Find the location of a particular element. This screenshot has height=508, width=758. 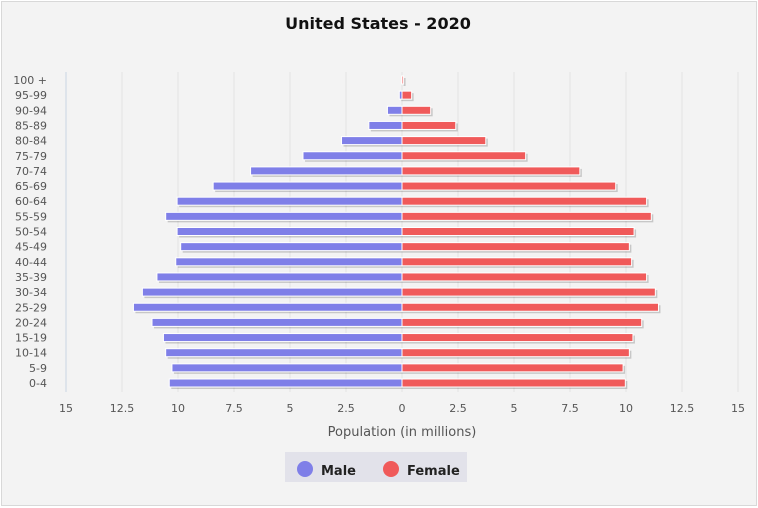

y-tick-label: 55-59 is located at coordinates (31, 216).